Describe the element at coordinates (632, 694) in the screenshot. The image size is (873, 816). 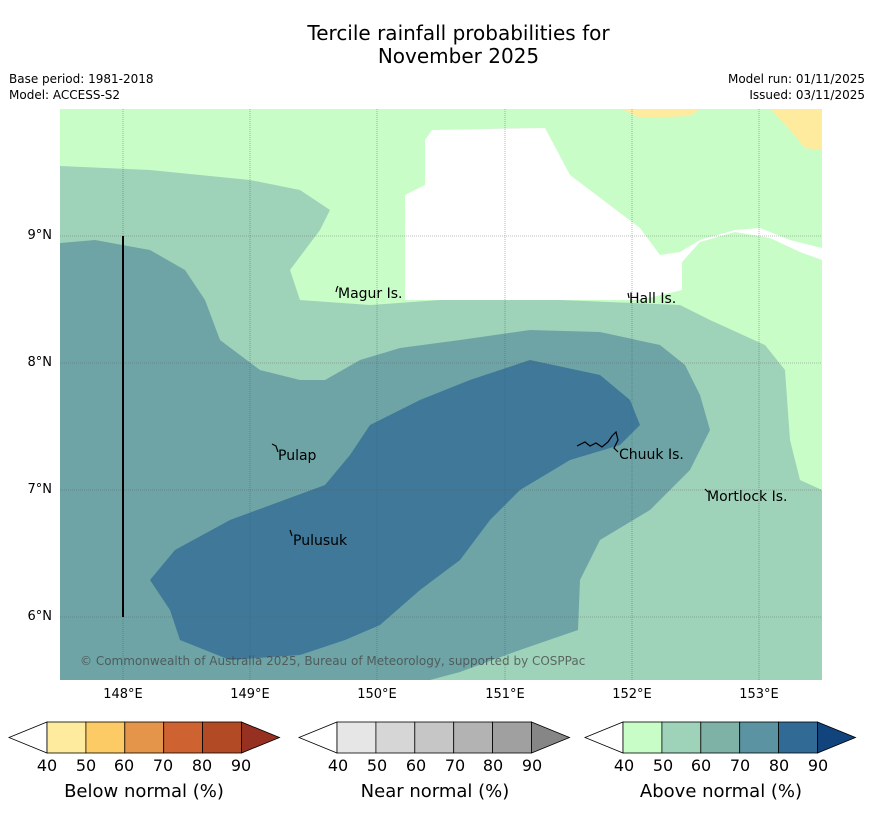
I see `lon-label-152e: 152°E` at that location.